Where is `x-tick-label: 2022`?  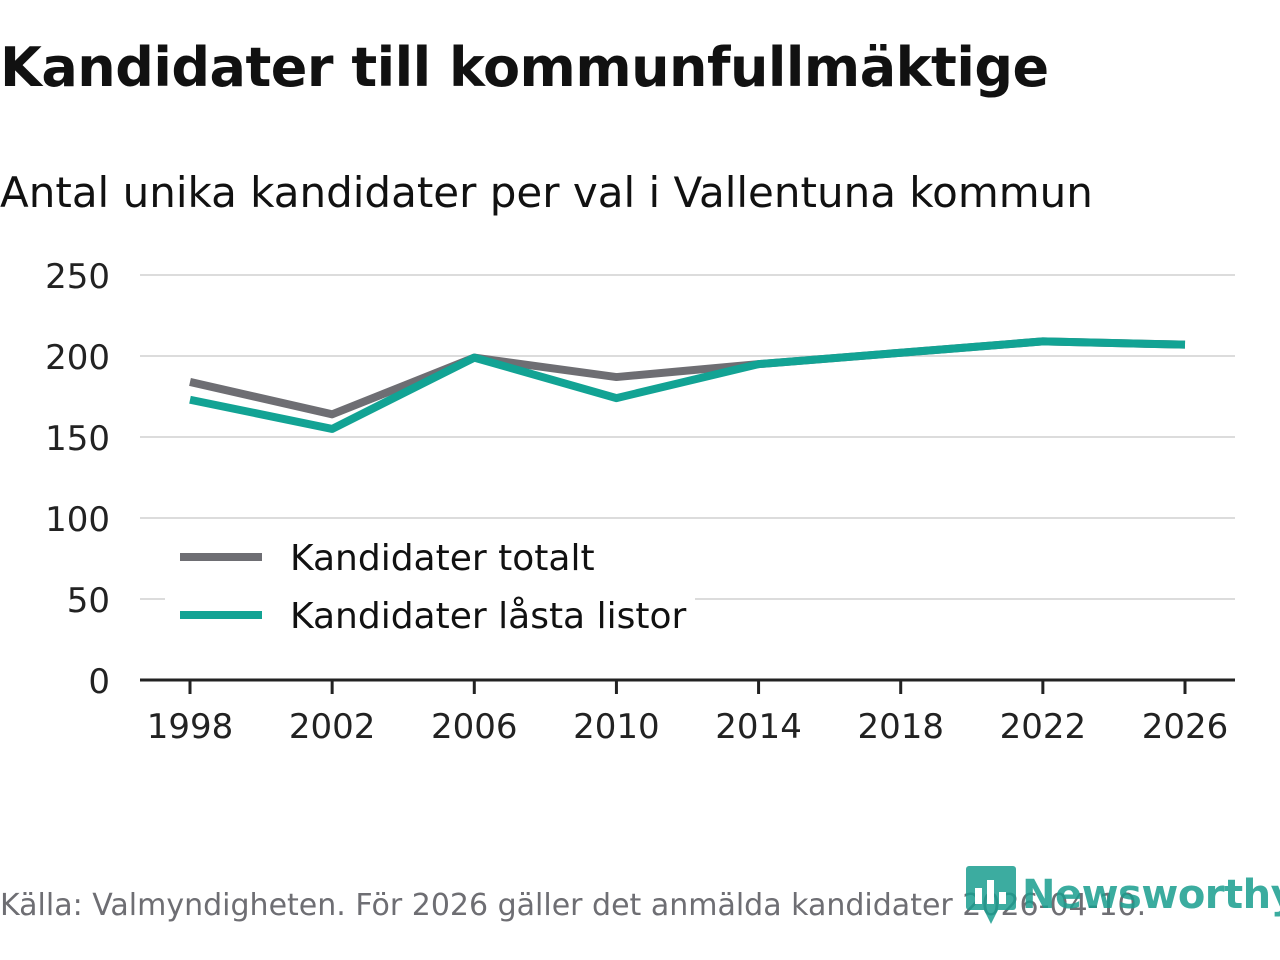
x-tick-label: 2022 is located at coordinates (1043, 727).